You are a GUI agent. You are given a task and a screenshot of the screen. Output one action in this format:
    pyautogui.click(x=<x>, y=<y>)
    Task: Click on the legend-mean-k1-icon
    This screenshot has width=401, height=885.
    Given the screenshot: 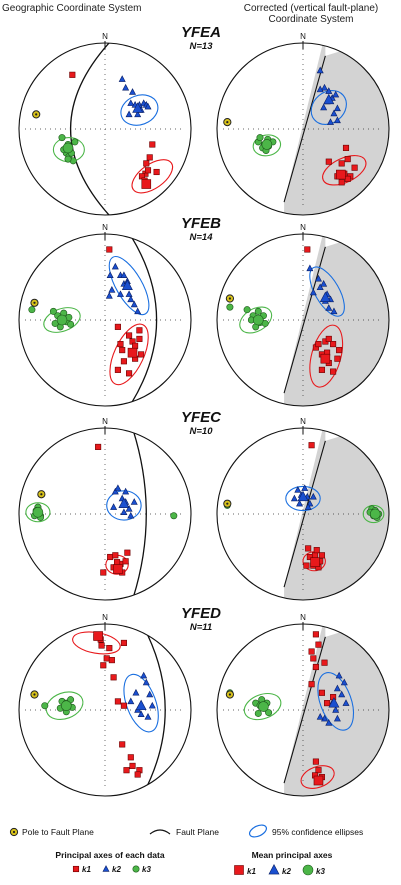 What is the action you would take?
    pyautogui.click(x=239, y=870)
    